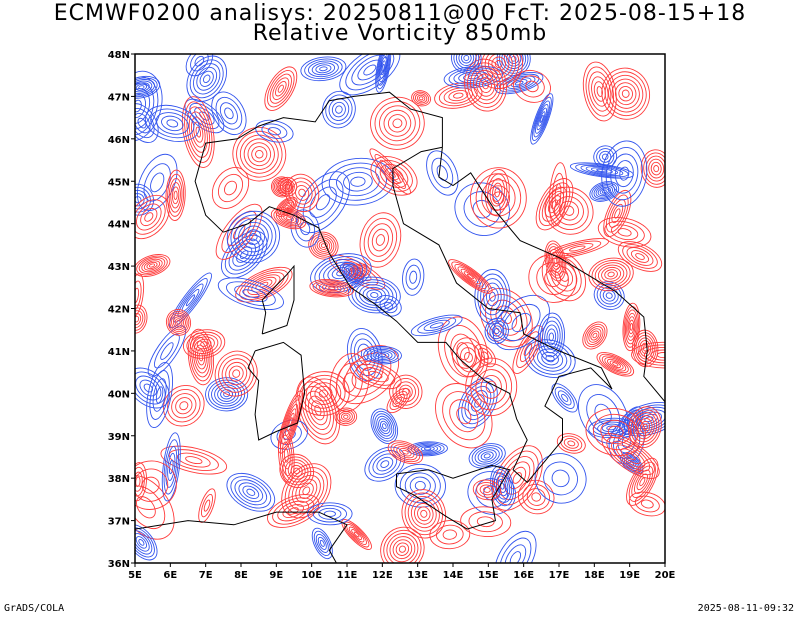  Describe the element at coordinates (119, 564) in the screenshot. I see `lat-tick-label: 36N` at that location.